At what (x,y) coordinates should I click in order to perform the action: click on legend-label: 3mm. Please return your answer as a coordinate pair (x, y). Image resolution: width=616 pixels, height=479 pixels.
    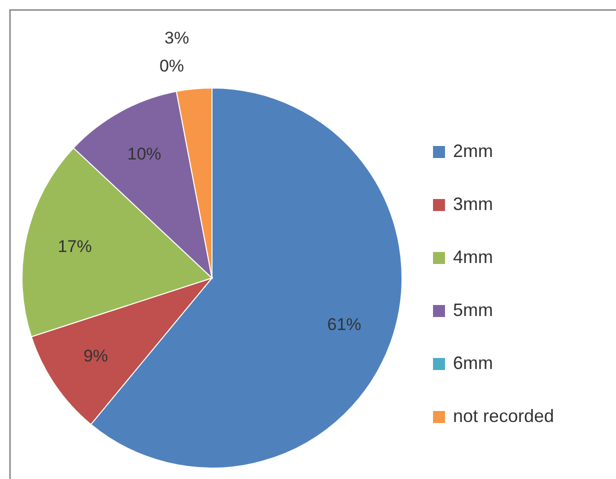
    Looking at the image, I should click on (473, 204).